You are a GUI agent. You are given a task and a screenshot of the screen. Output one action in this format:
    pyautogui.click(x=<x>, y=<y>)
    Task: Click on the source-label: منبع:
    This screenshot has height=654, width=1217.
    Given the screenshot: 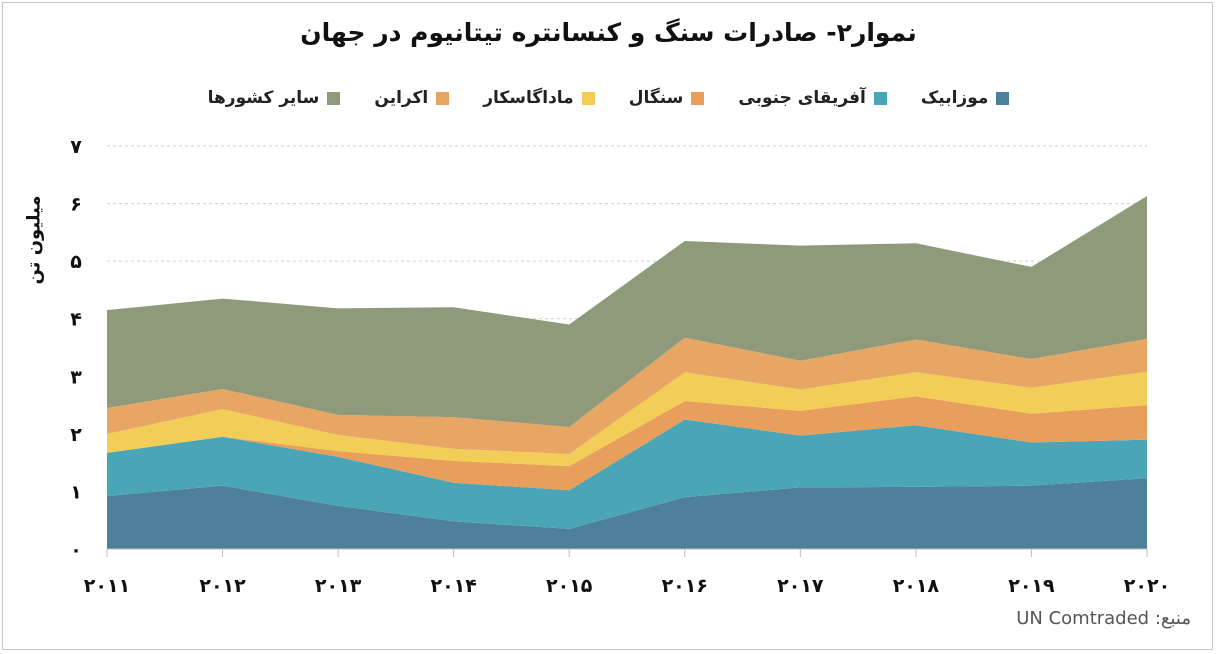 What is the action you would take?
    pyautogui.click(x=1172, y=618)
    